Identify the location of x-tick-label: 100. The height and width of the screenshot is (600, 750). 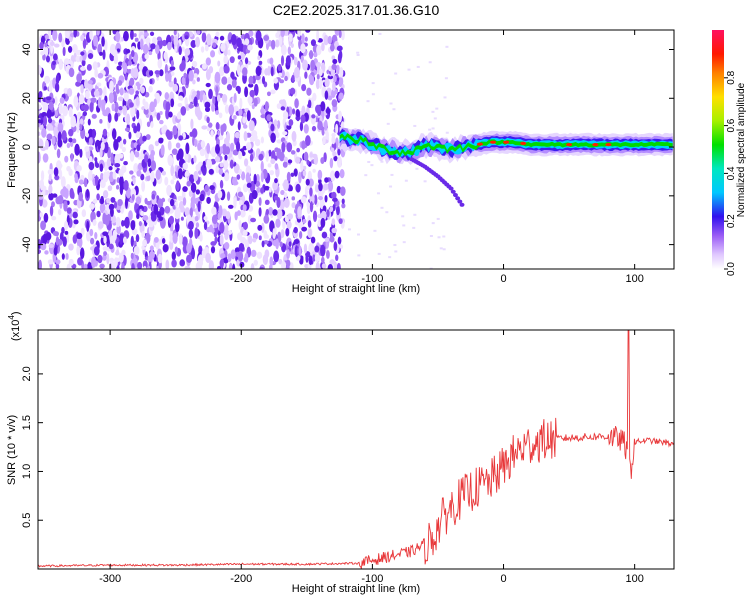
(634, 279).